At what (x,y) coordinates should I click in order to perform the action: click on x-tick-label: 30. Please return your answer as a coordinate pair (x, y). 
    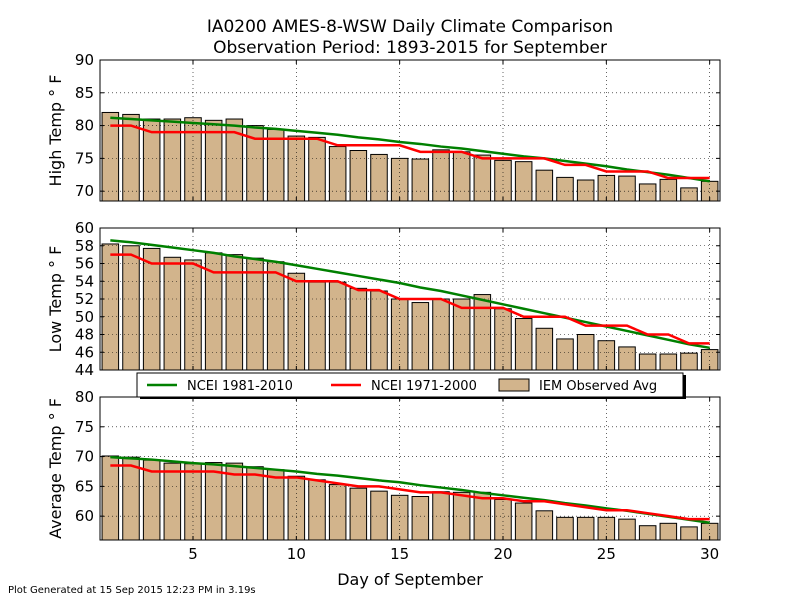
    Looking at the image, I should click on (709, 554).